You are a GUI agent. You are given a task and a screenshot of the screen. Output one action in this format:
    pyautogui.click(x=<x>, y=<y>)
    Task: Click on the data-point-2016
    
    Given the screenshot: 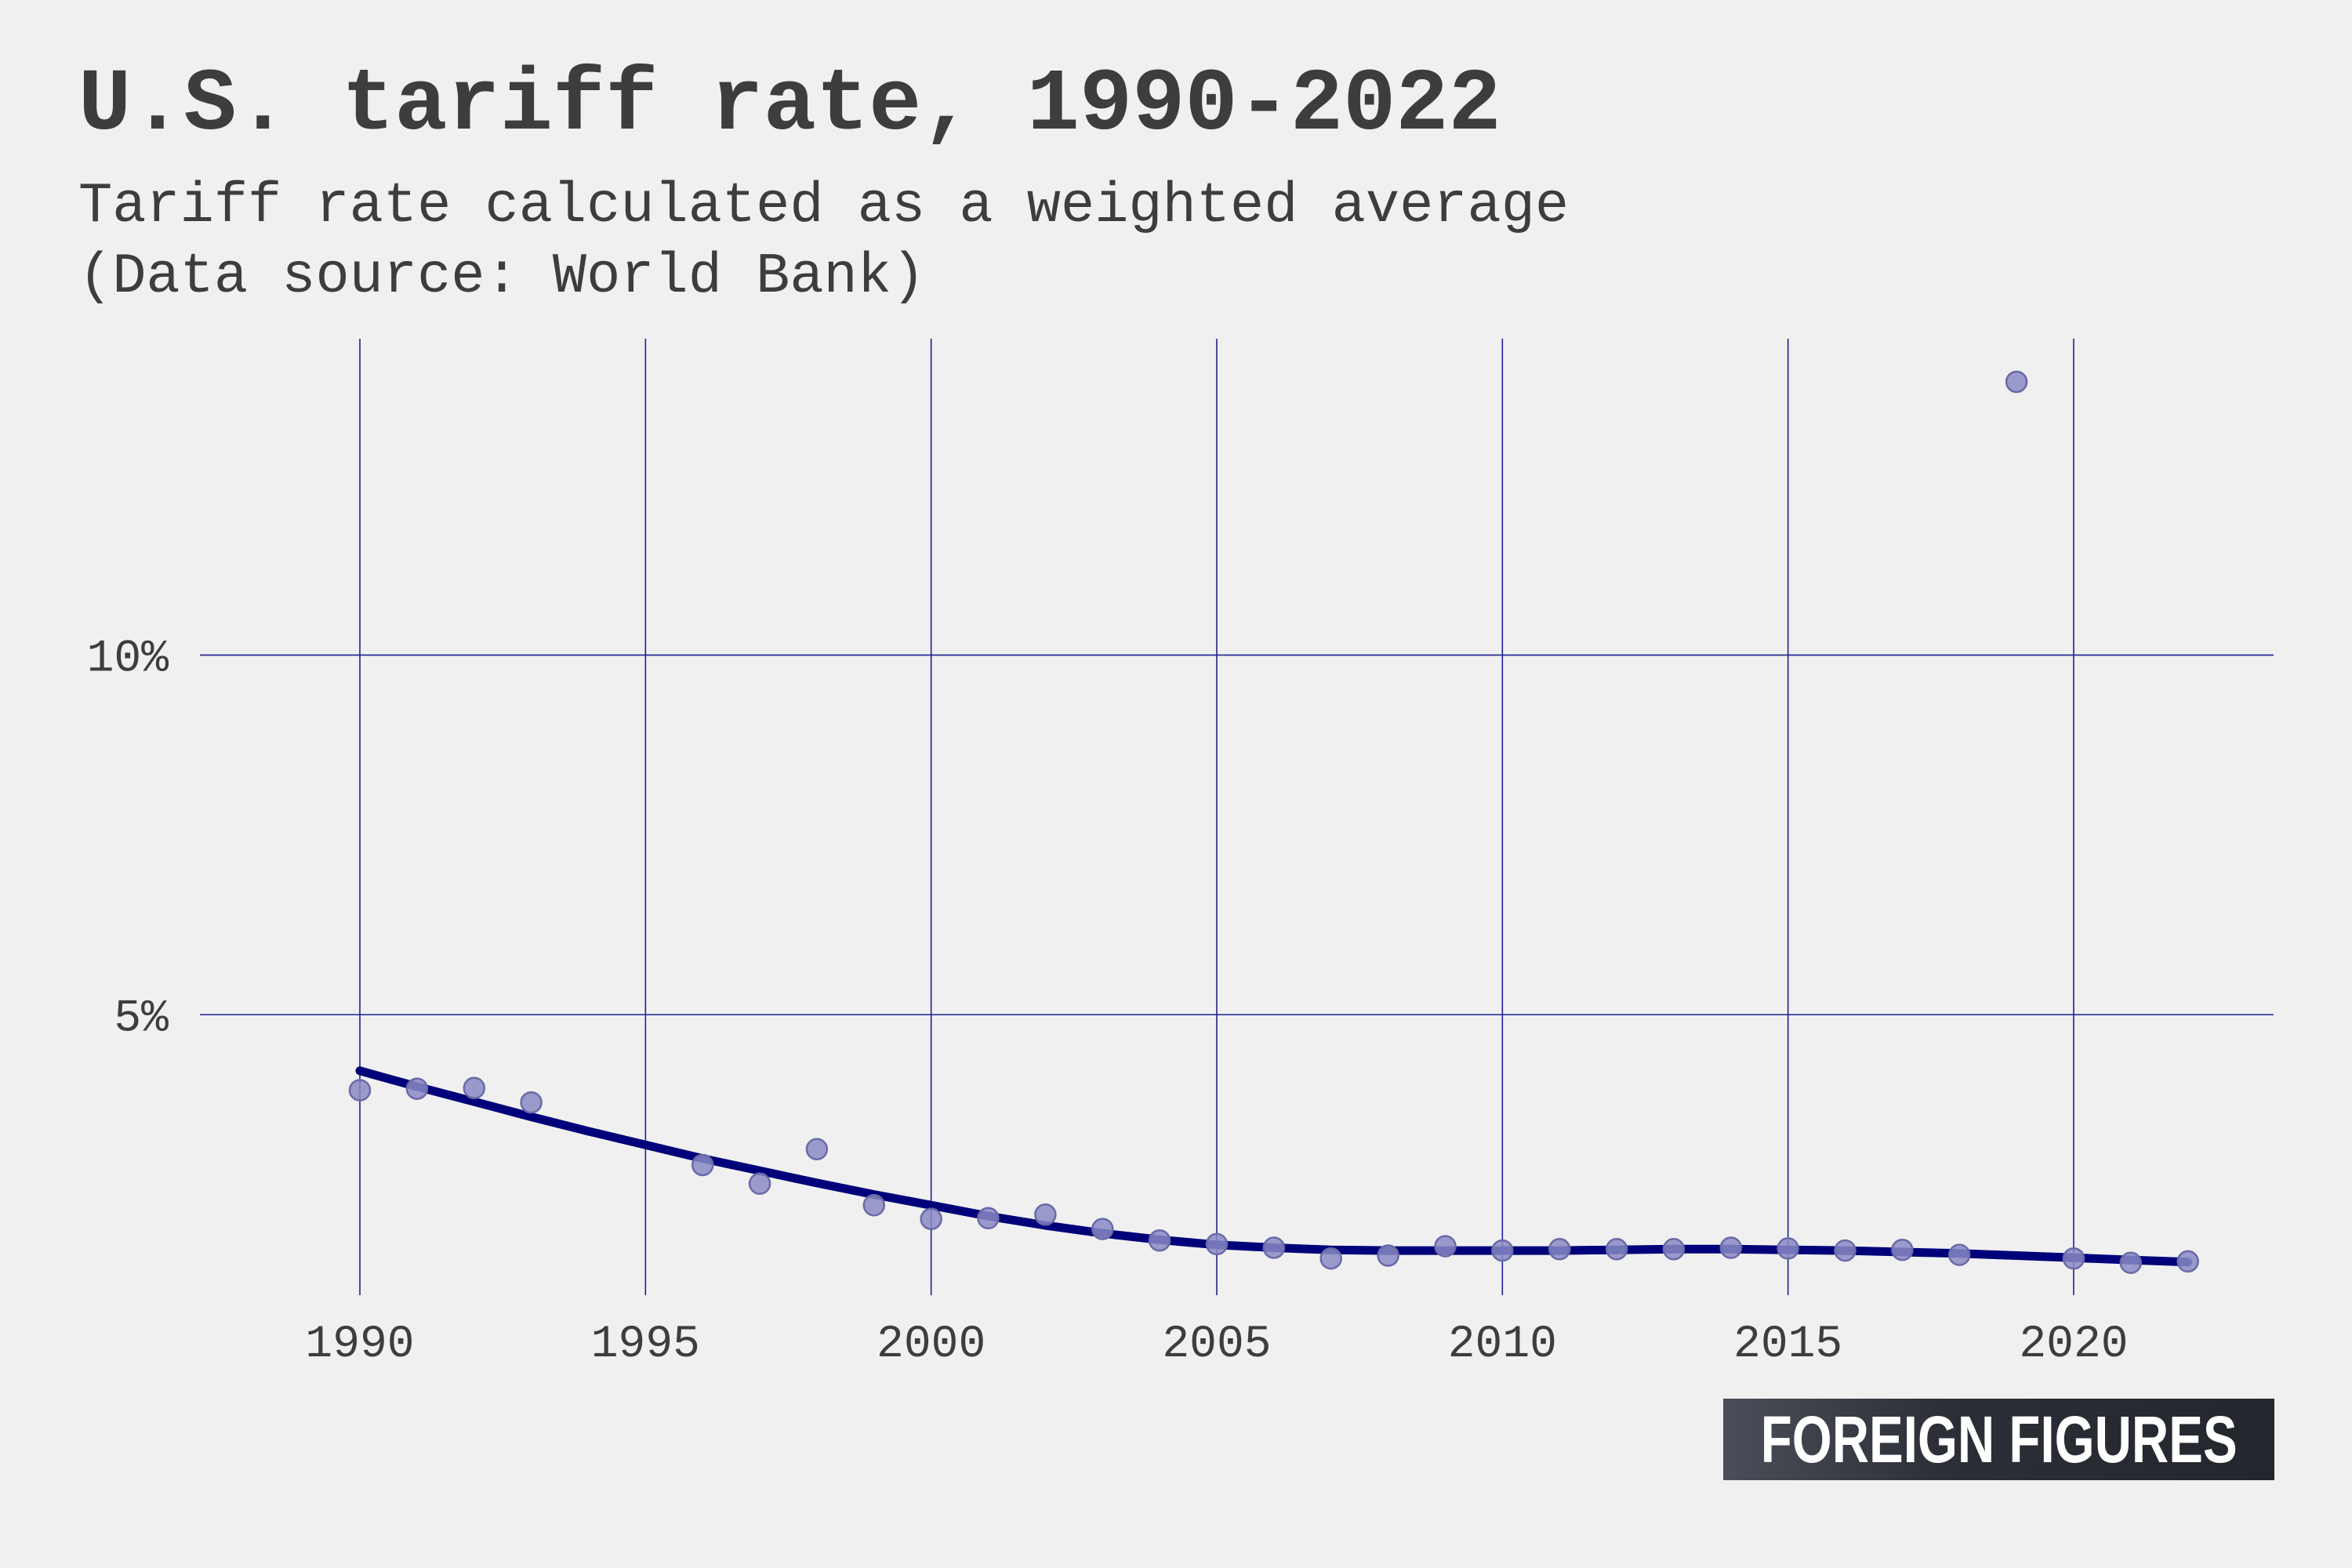 What is the action you would take?
    pyautogui.click(x=1845, y=1250)
    